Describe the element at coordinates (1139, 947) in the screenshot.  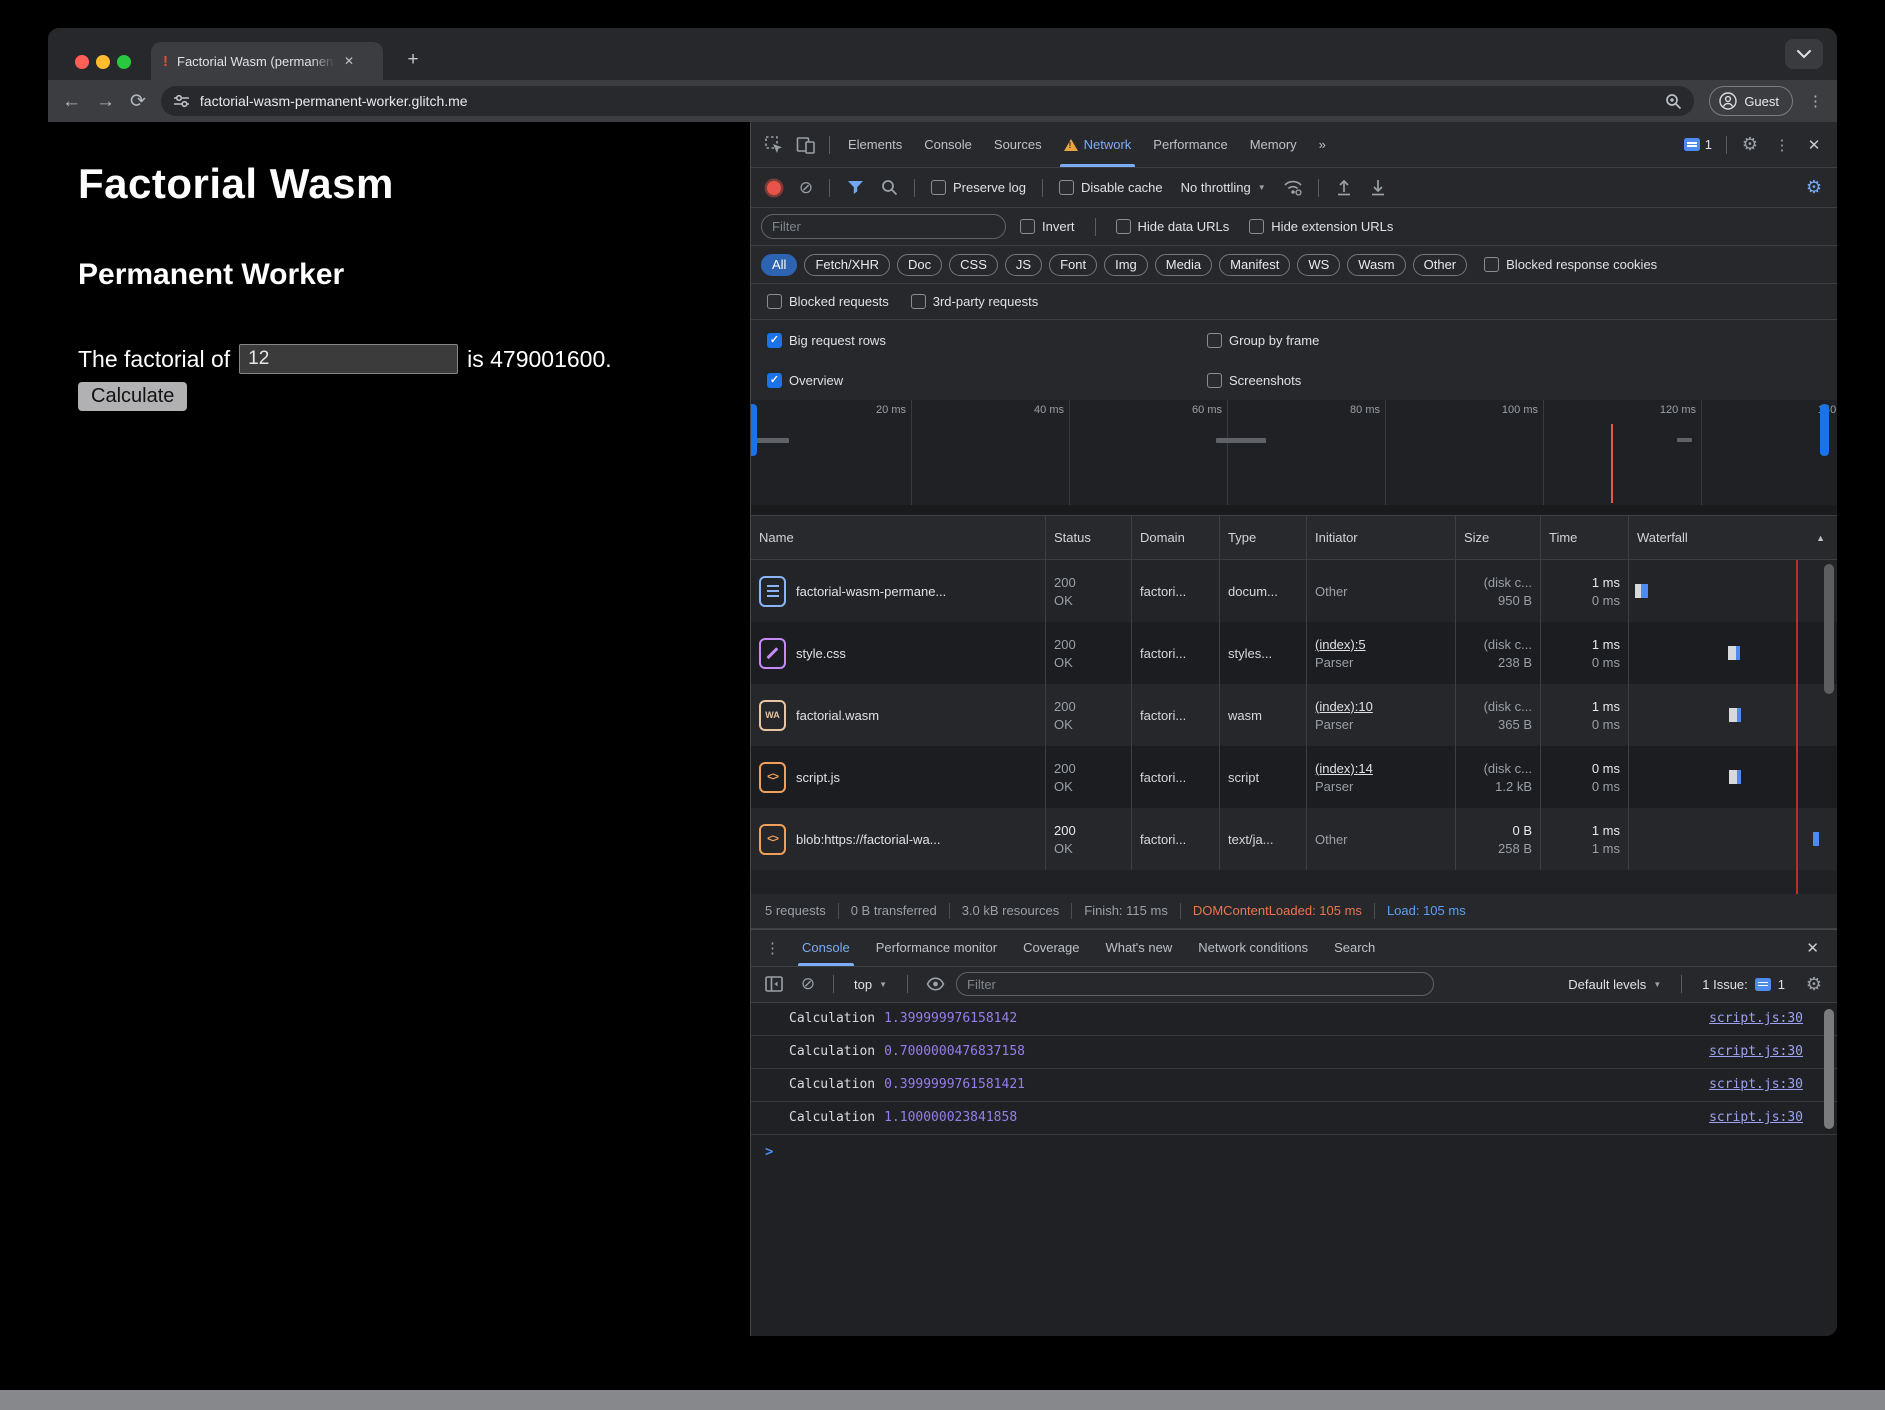
I see `drawer-tab-whats-new: What's new` at that location.